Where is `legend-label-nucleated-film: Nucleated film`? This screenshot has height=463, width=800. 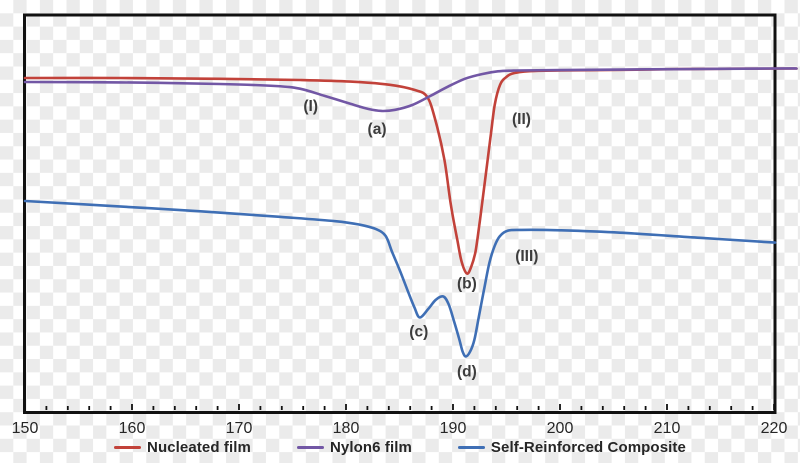 legend-label-nucleated-film: Nucleated film is located at coordinates (199, 447).